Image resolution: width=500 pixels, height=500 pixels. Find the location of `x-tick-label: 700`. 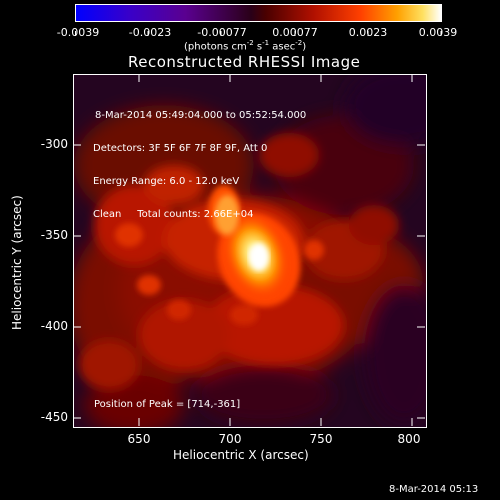

x-tick-label: 700 is located at coordinates (230, 439).